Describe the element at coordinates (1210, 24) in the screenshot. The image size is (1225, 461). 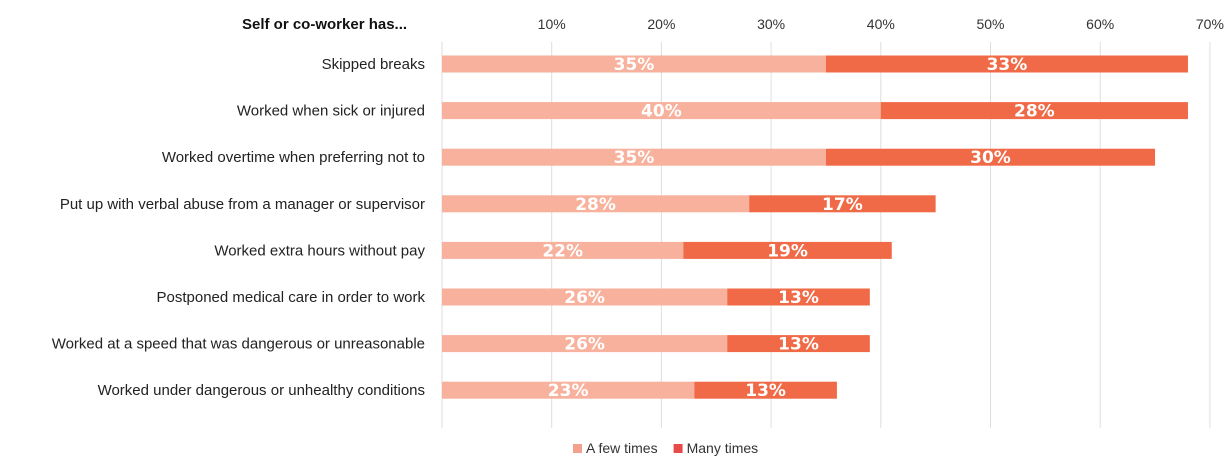
I see `x-tick-label: 70%` at that location.